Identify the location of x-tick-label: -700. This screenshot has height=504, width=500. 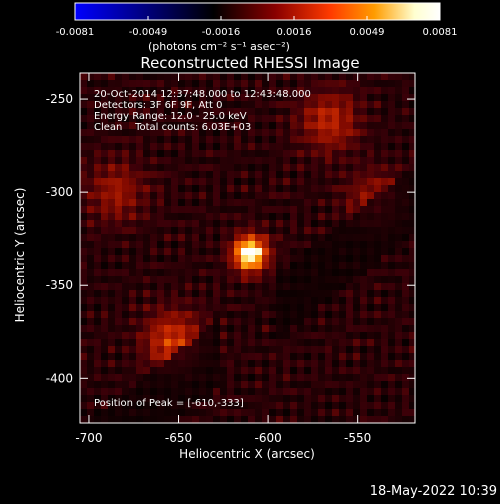
(88, 438).